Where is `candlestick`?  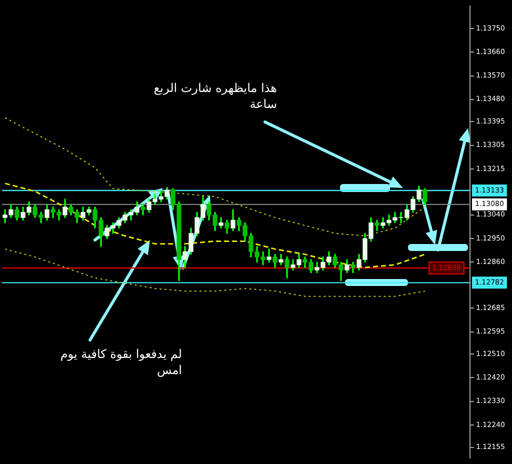
candlestick is located at coordinates (269, 255).